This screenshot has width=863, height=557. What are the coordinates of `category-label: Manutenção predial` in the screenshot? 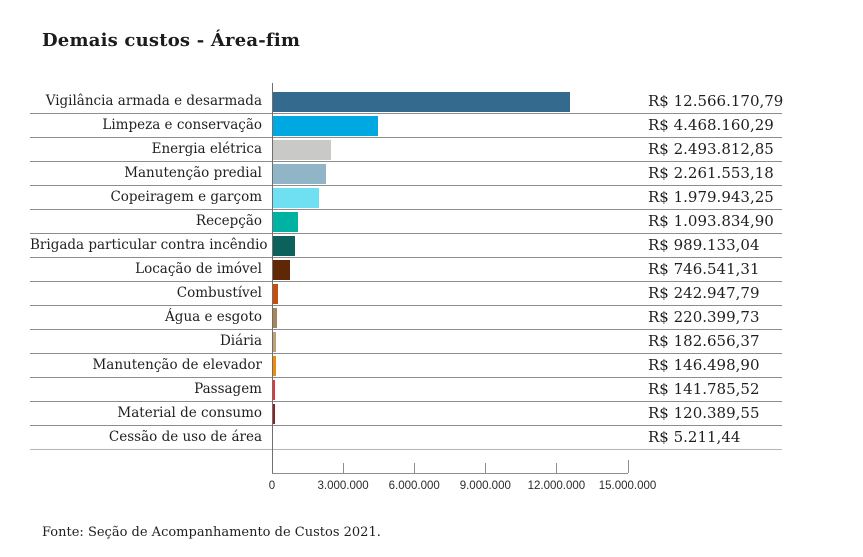 It's located at (193, 173).